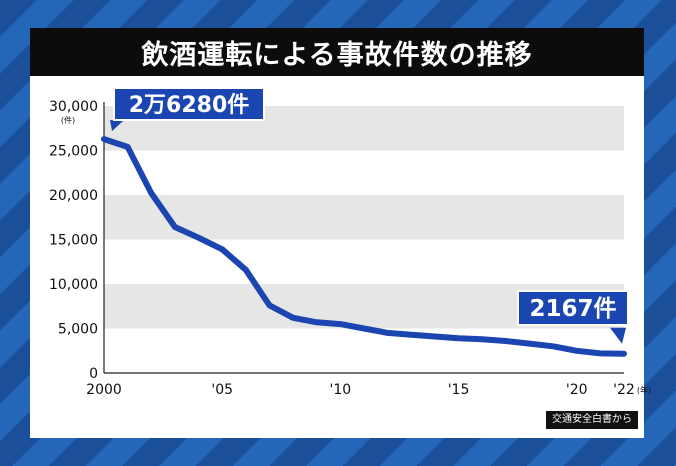 This screenshot has height=466, width=676. Describe the element at coordinates (592, 420) in the screenshot. I see `source-label: 交通安全白書から` at that location.